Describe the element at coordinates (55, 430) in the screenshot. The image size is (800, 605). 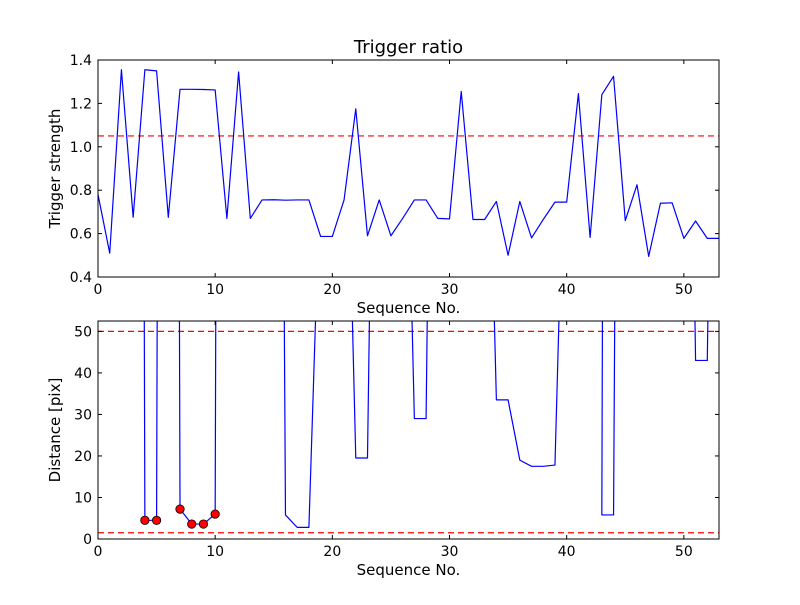
I see `y-axis-label: Distance [pix]` at that location.